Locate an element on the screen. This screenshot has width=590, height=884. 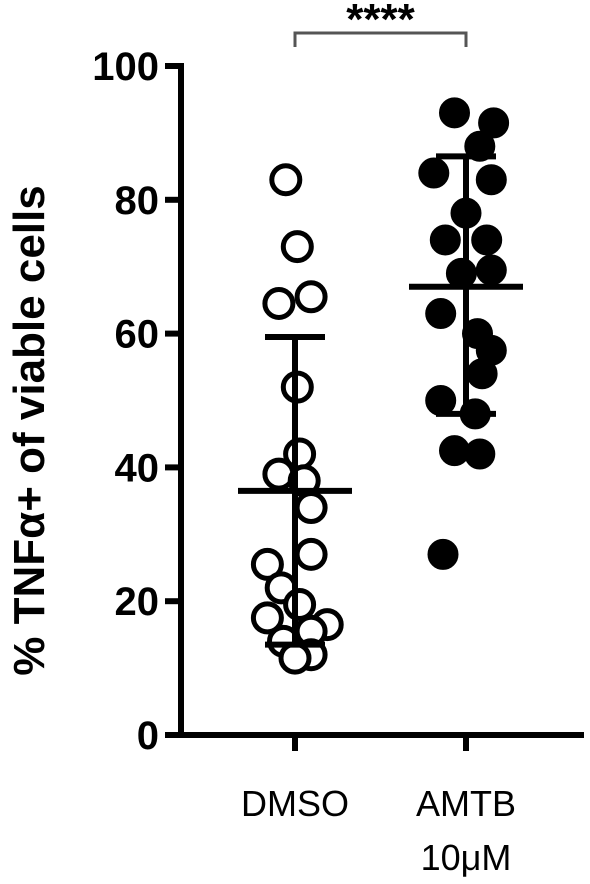
x-tick-label: AMTB is located at coordinates (466, 803).